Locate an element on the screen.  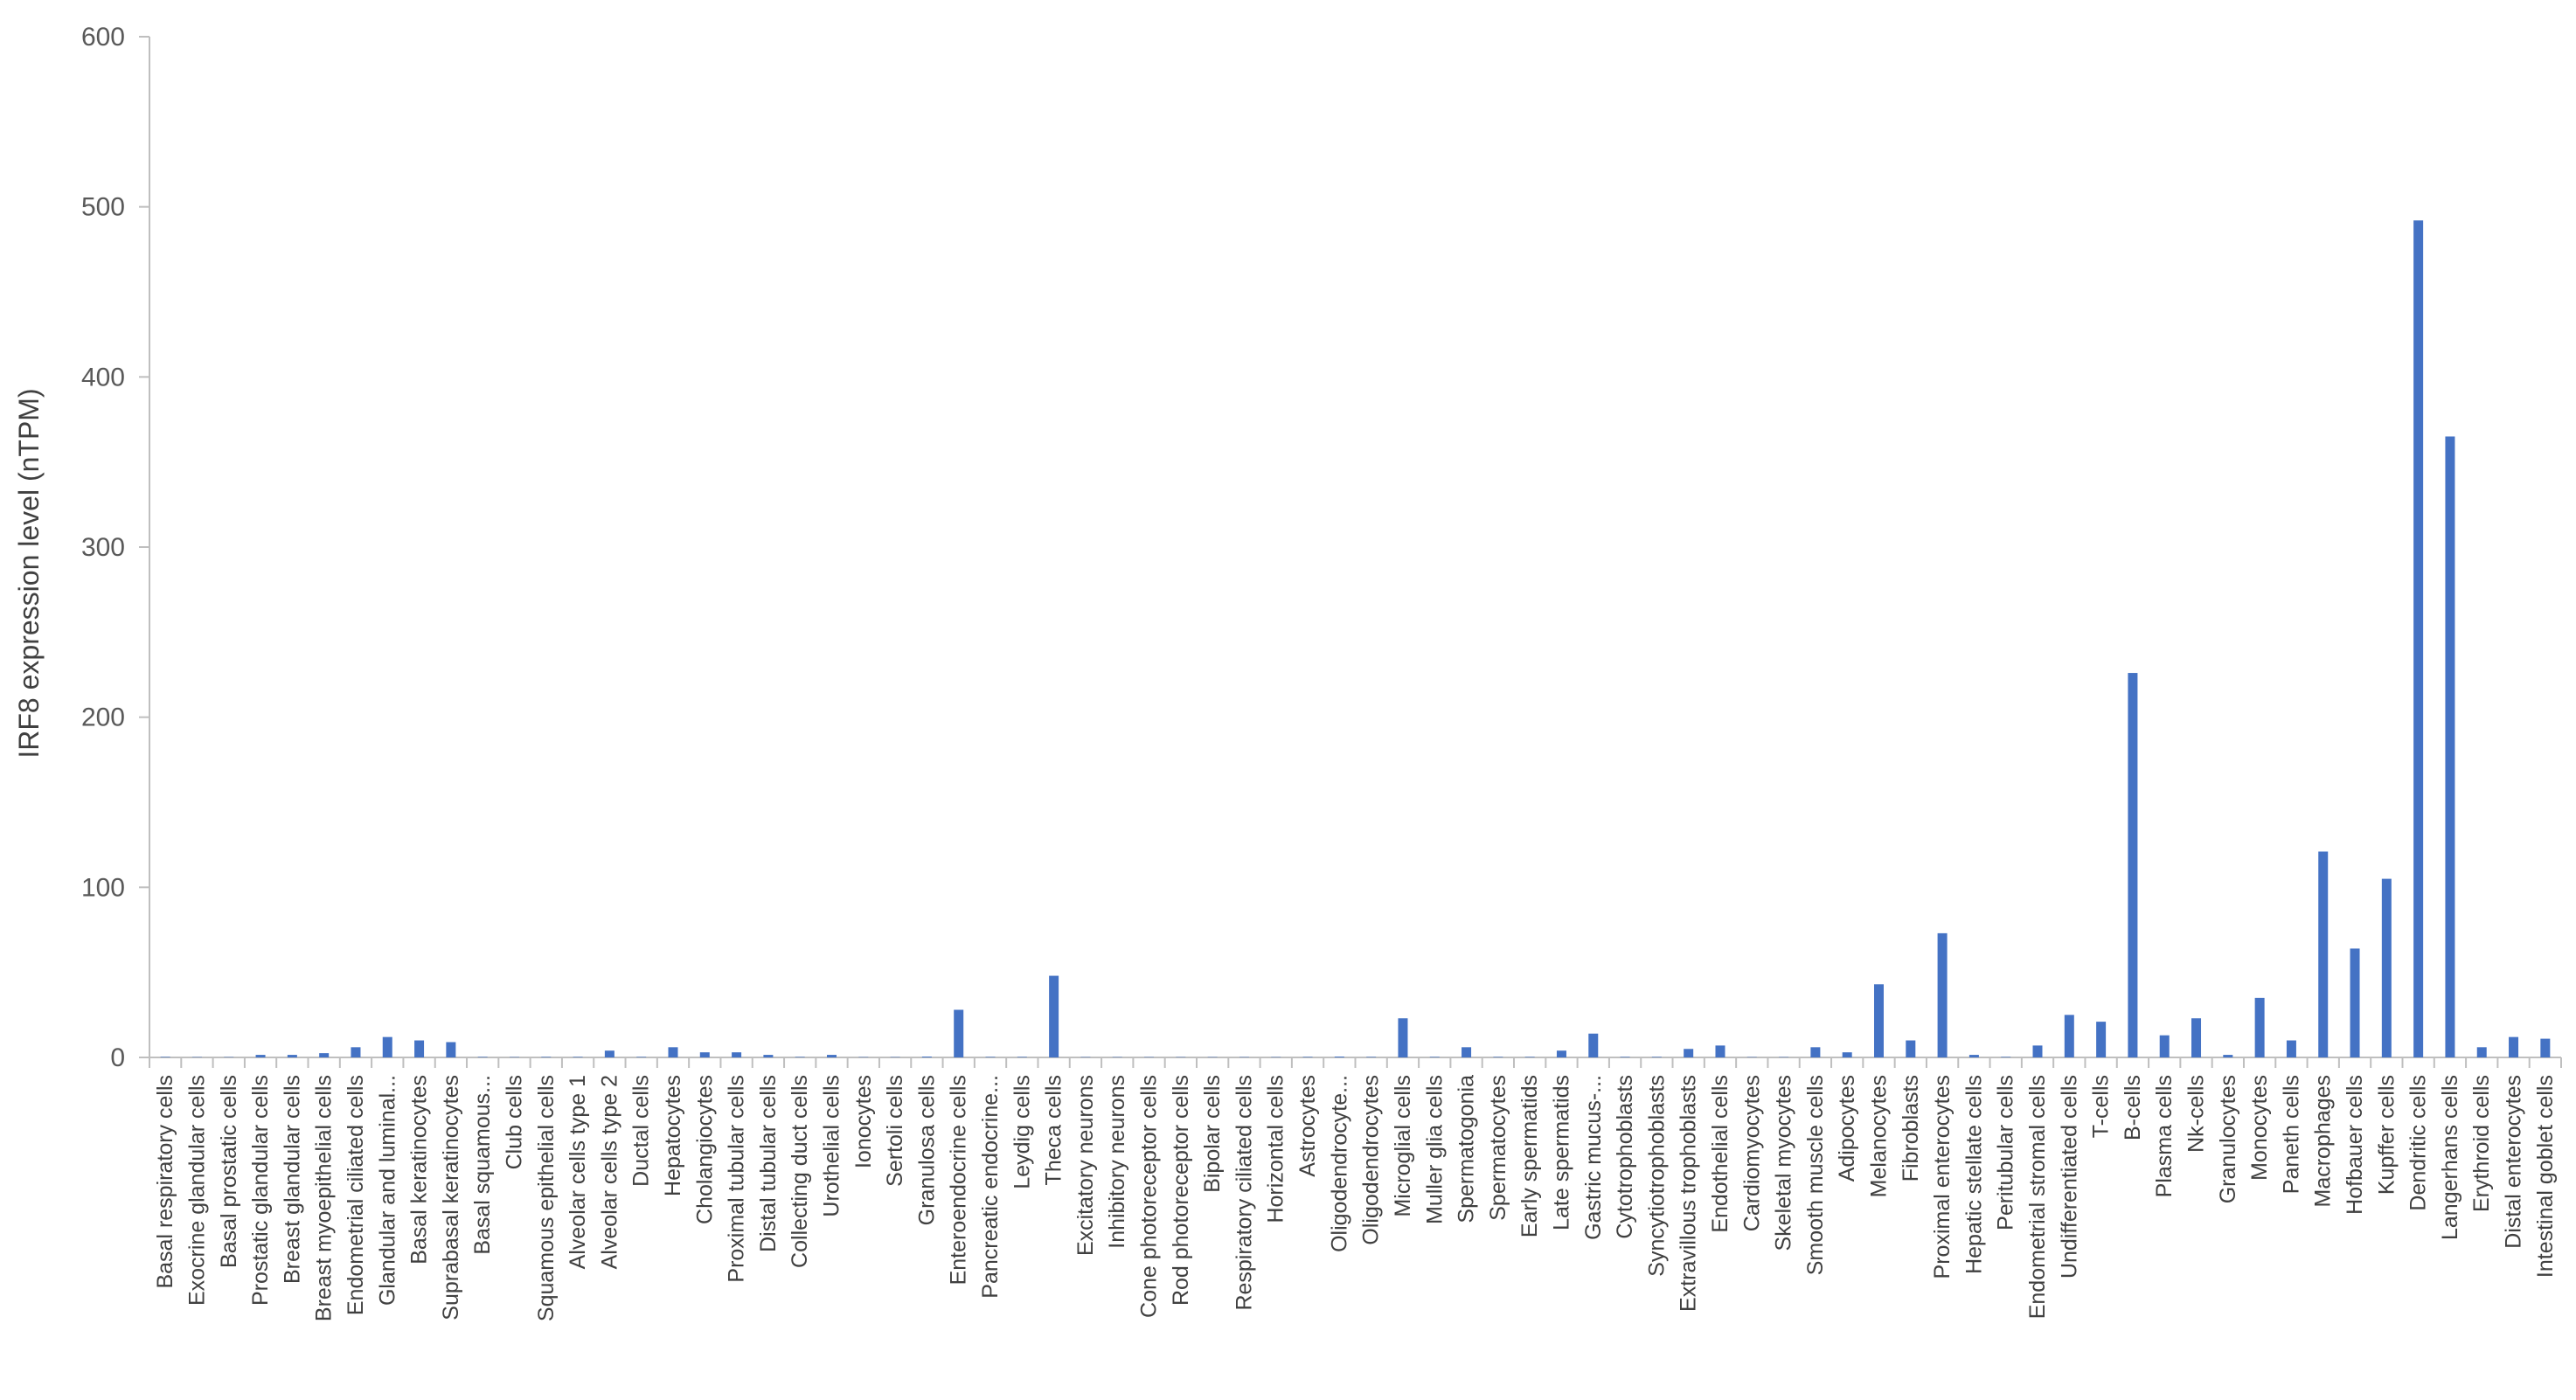
category-label: Melanocytes is located at coordinates (1879, 1136).